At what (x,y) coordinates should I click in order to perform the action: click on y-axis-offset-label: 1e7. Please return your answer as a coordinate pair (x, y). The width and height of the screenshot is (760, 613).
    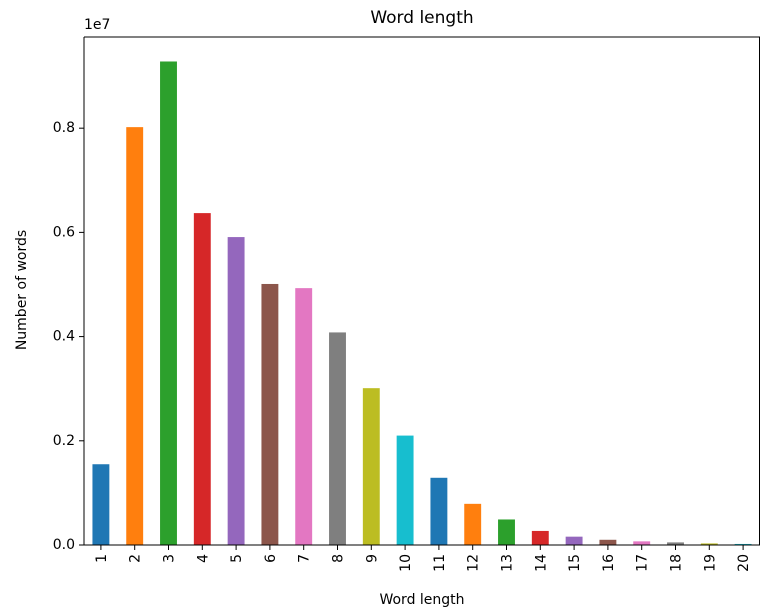
    Looking at the image, I should click on (97, 25).